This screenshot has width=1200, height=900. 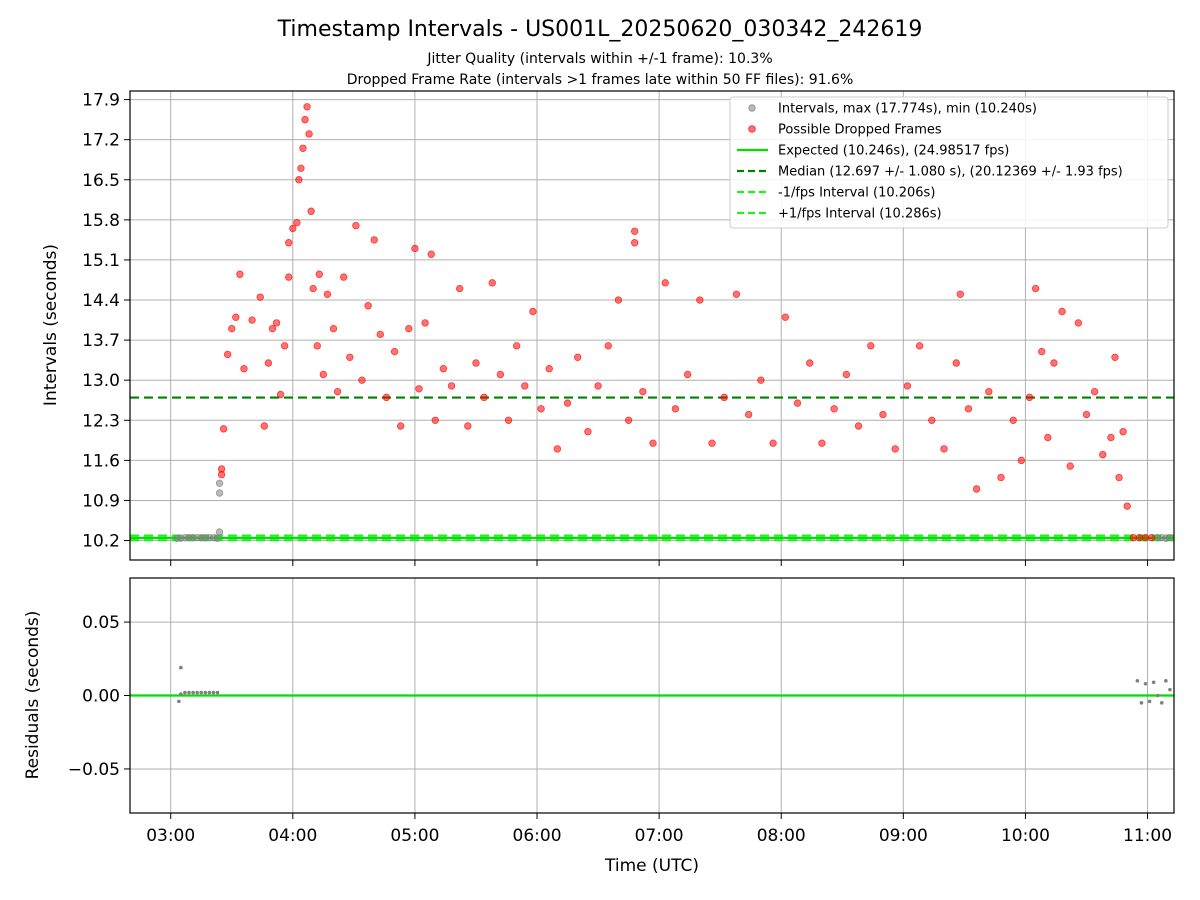 What do you see at coordinates (907, 109) in the screenshot?
I see `legend-label: Intervals, max (17.774s), min (10.240s)` at bounding box center [907, 109].